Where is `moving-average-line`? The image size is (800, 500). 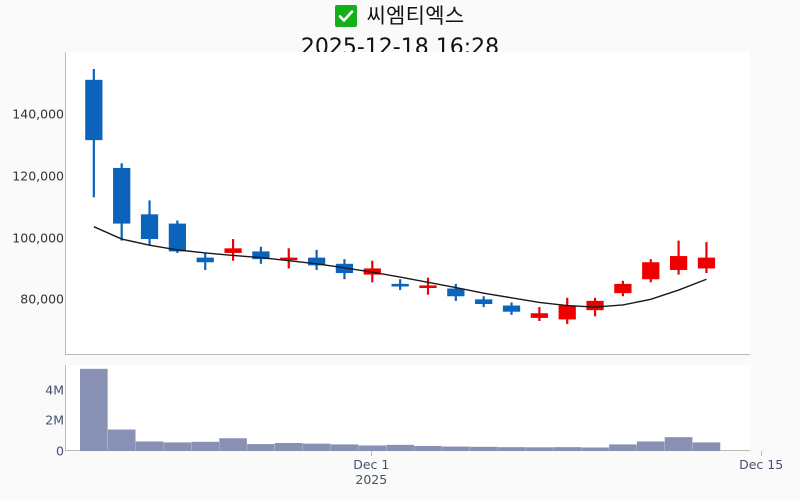
moving-average-line is located at coordinates (400, 267).